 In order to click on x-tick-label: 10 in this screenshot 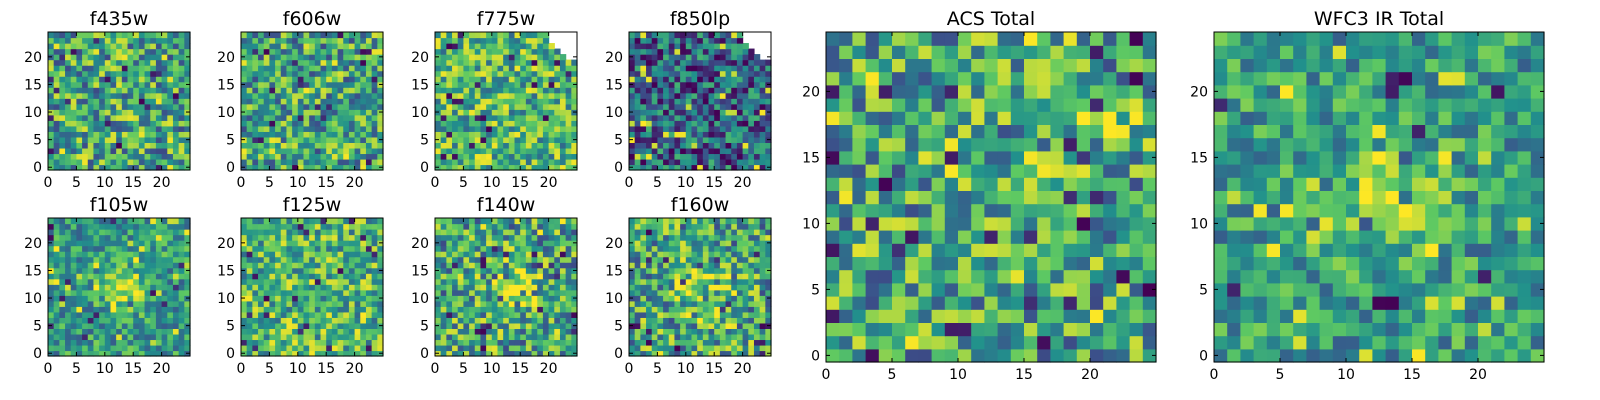, I will do `click(105, 369)`.